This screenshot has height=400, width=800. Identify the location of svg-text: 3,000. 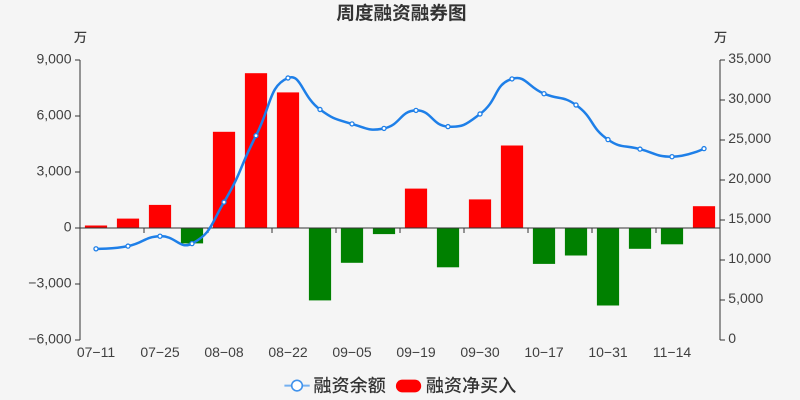
(53, 170).